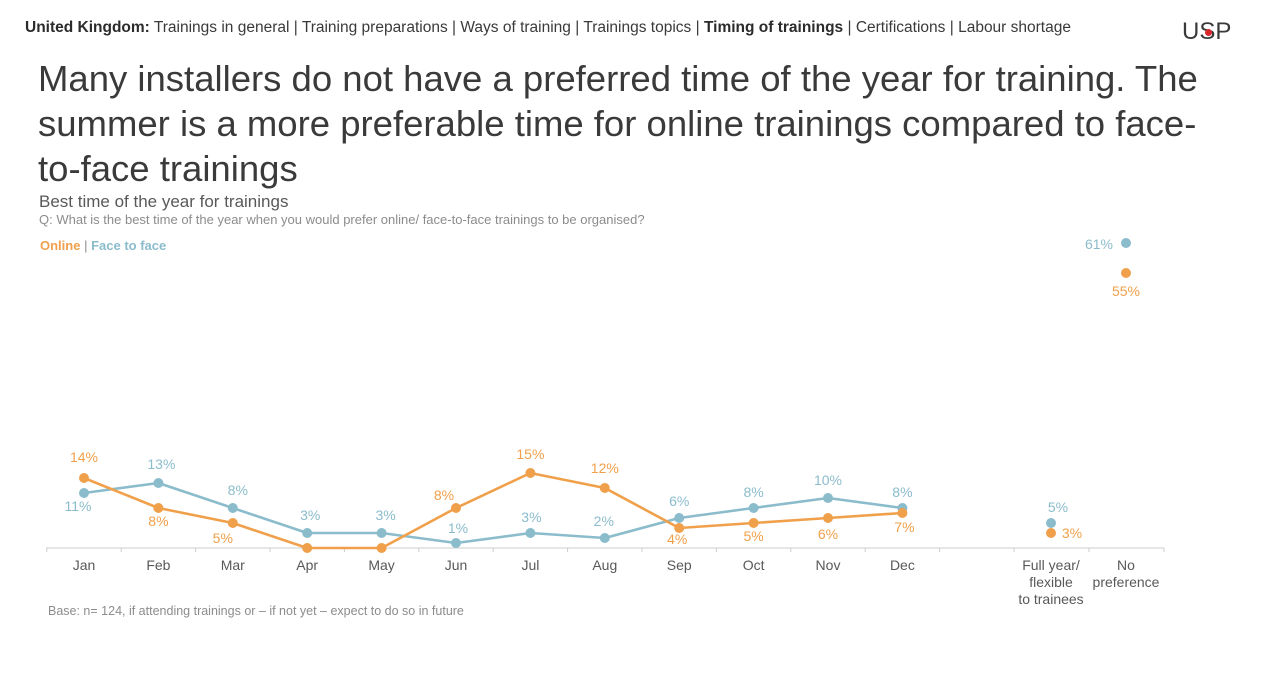 This screenshot has width=1262, height=699. Describe the element at coordinates (158, 565) in the screenshot. I see `x-tick-label: Feb` at that location.